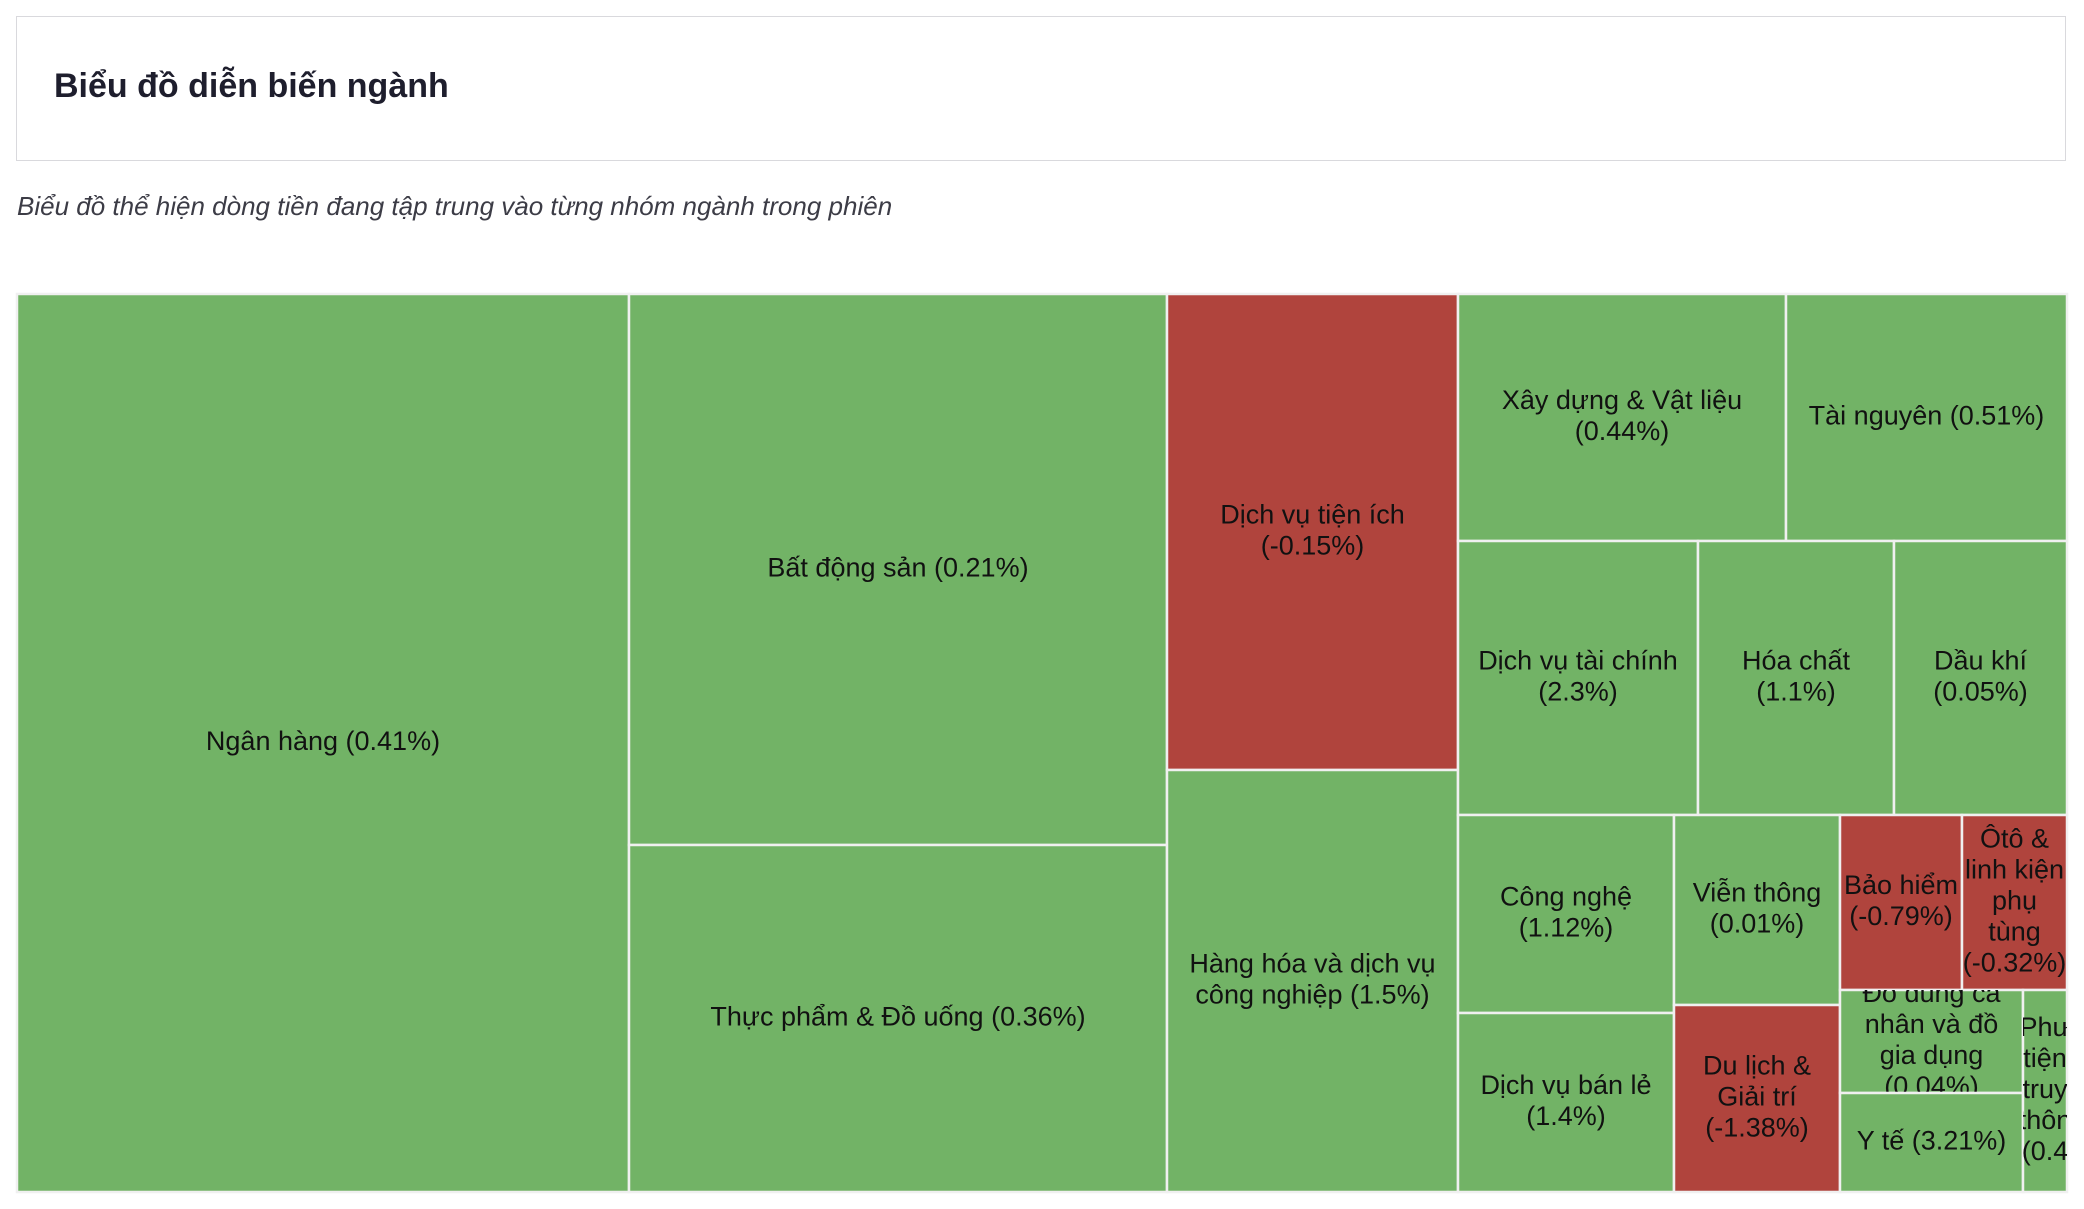  I want to click on treemap-tile-oto-linh-kien-phu-tung: Ôtô & linh kiện phụ tùng (-0.32%), so click(2014, 902).